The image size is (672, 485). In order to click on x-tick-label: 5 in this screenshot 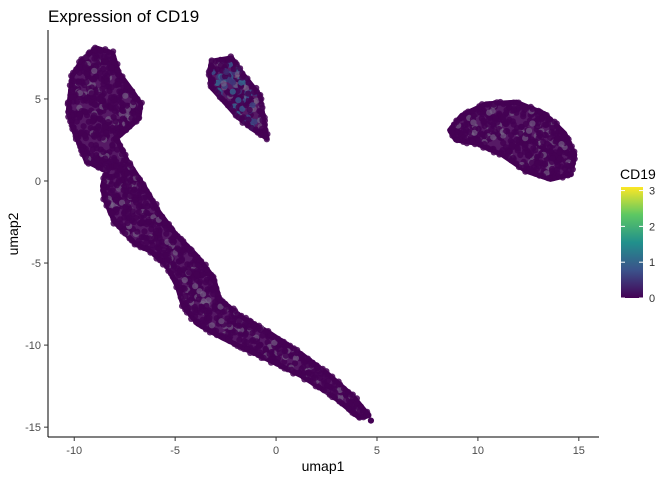, I will do `click(377, 451)`.